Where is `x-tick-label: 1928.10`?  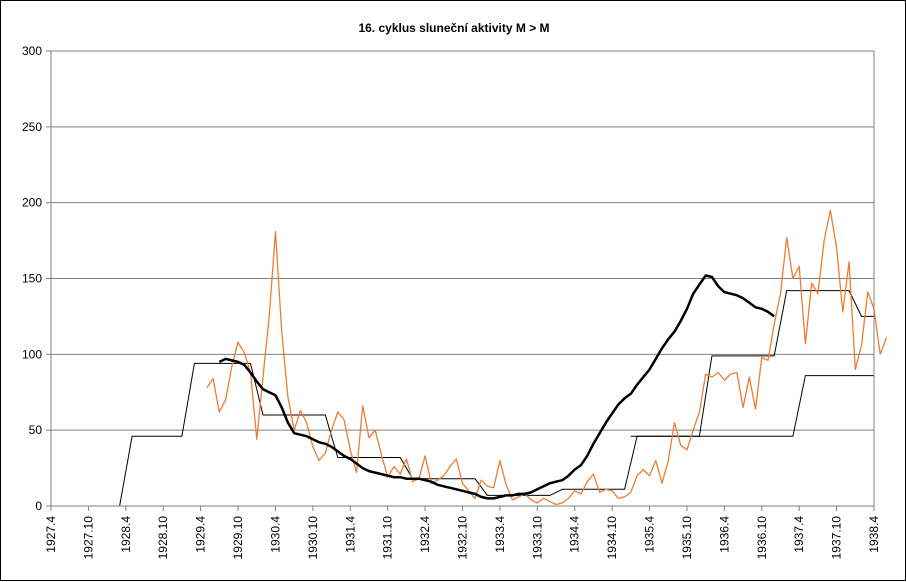
x-tick-label: 1928.10 is located at coordinates (163, 538).